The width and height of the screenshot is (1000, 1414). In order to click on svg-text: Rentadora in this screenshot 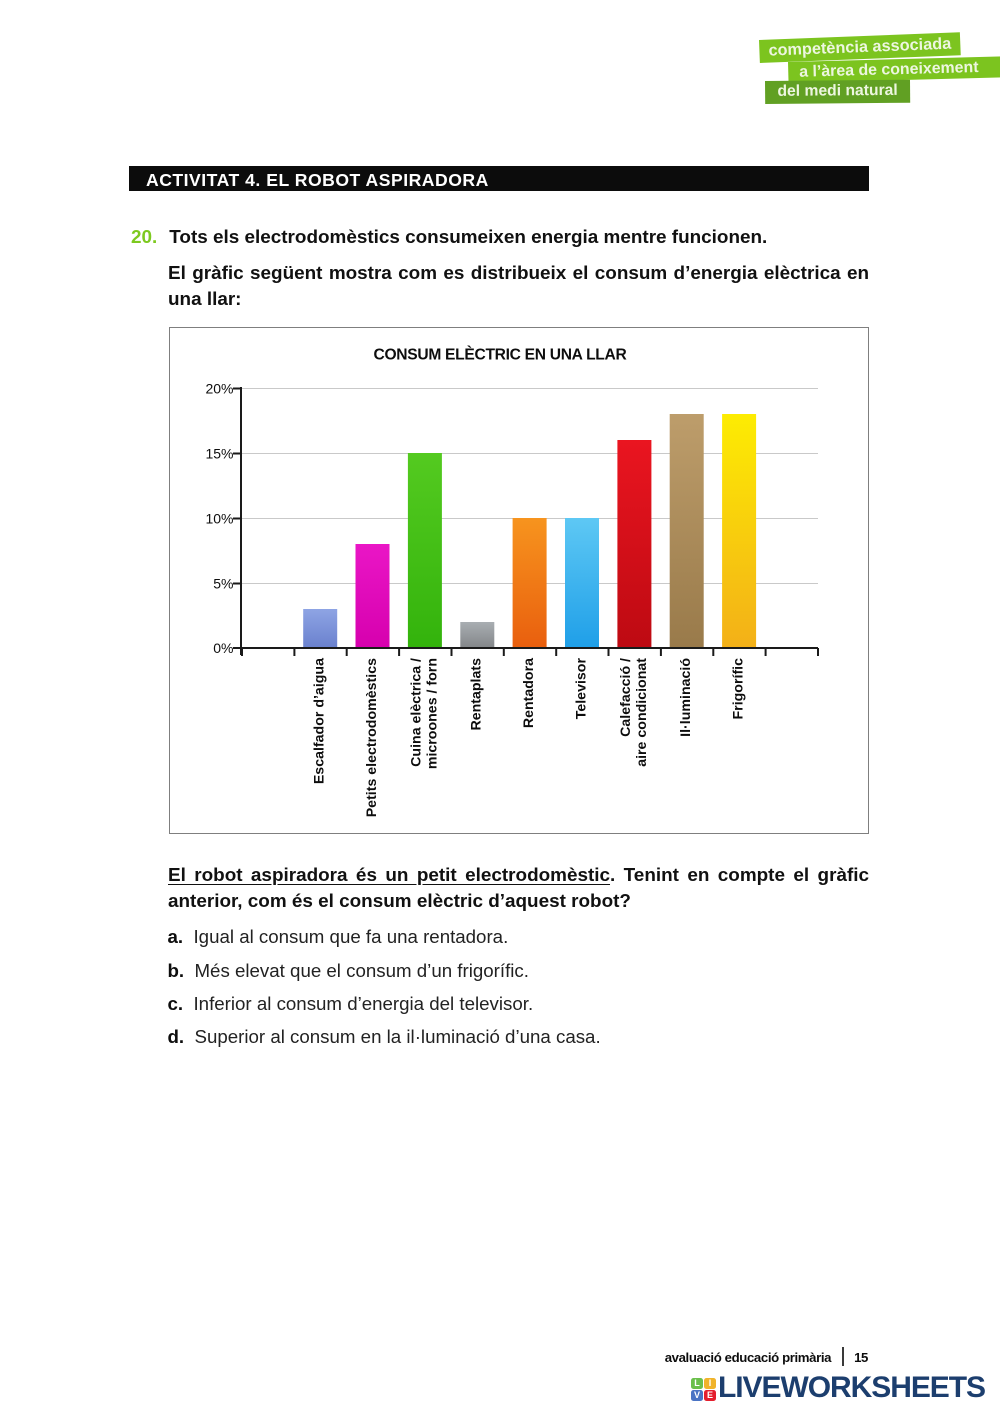, I will do `click(529, 693)`.